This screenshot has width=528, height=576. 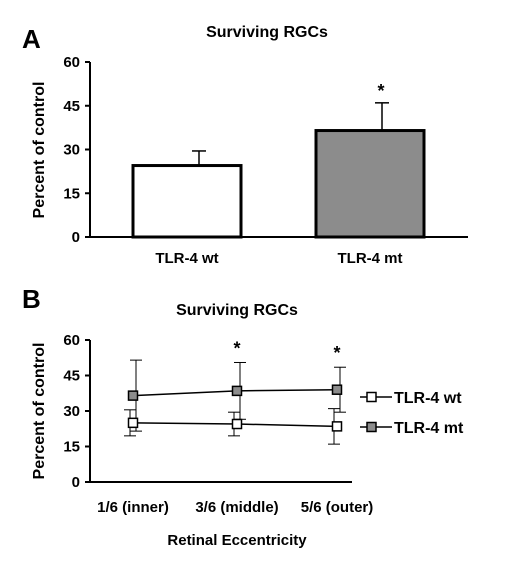 What do you see at coordinates (429, 428) in the screenshot?
I see `panel-b-legend-label: TLR-4 mt` at bounding box center [429, 428].